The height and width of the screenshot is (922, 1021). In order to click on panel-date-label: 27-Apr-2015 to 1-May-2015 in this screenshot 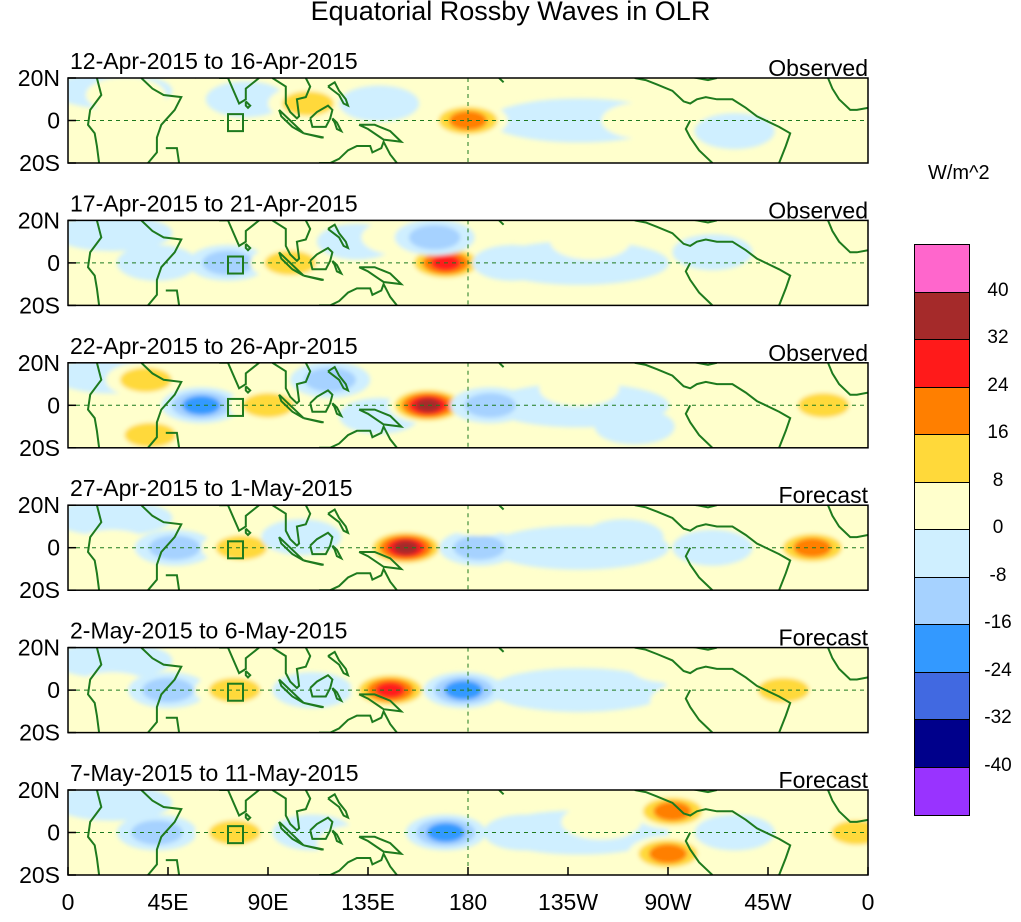, I will do `click(211, 488)`.